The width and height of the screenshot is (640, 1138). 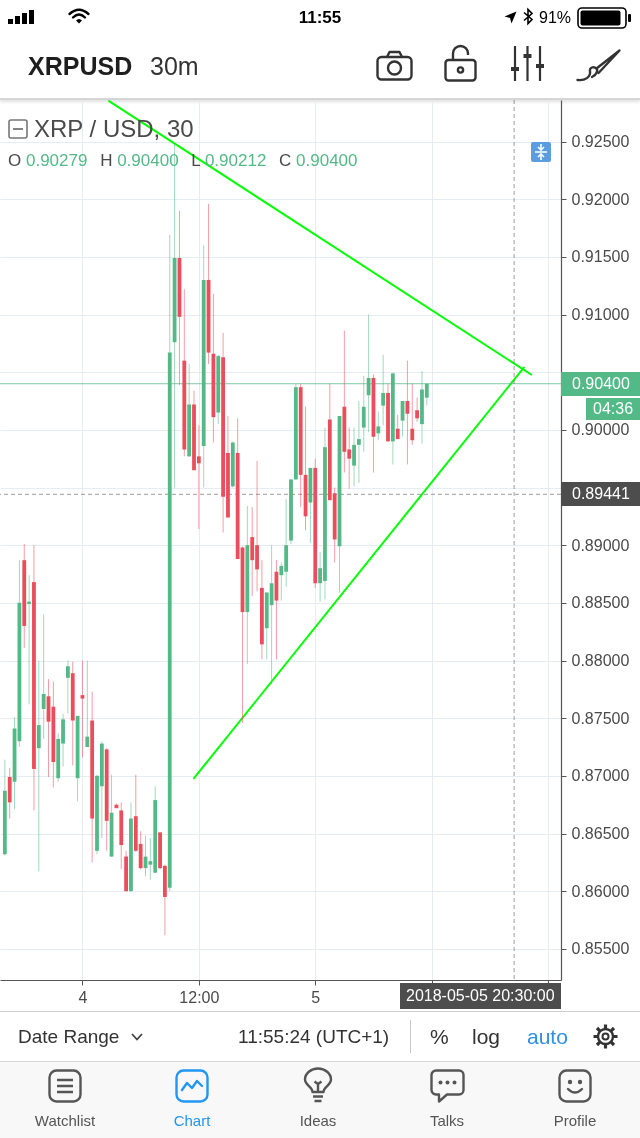 I want to click on x-tick-label: 5, so click(x=316, y=997).